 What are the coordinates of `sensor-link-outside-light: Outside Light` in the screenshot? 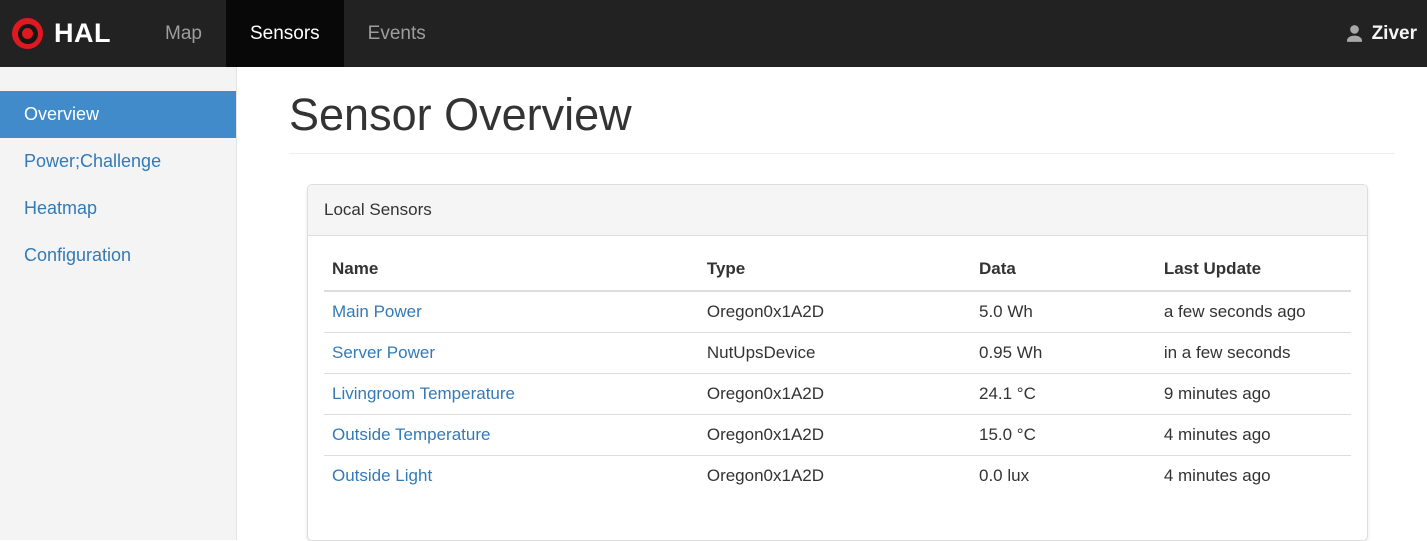 It's located at (382, 475).